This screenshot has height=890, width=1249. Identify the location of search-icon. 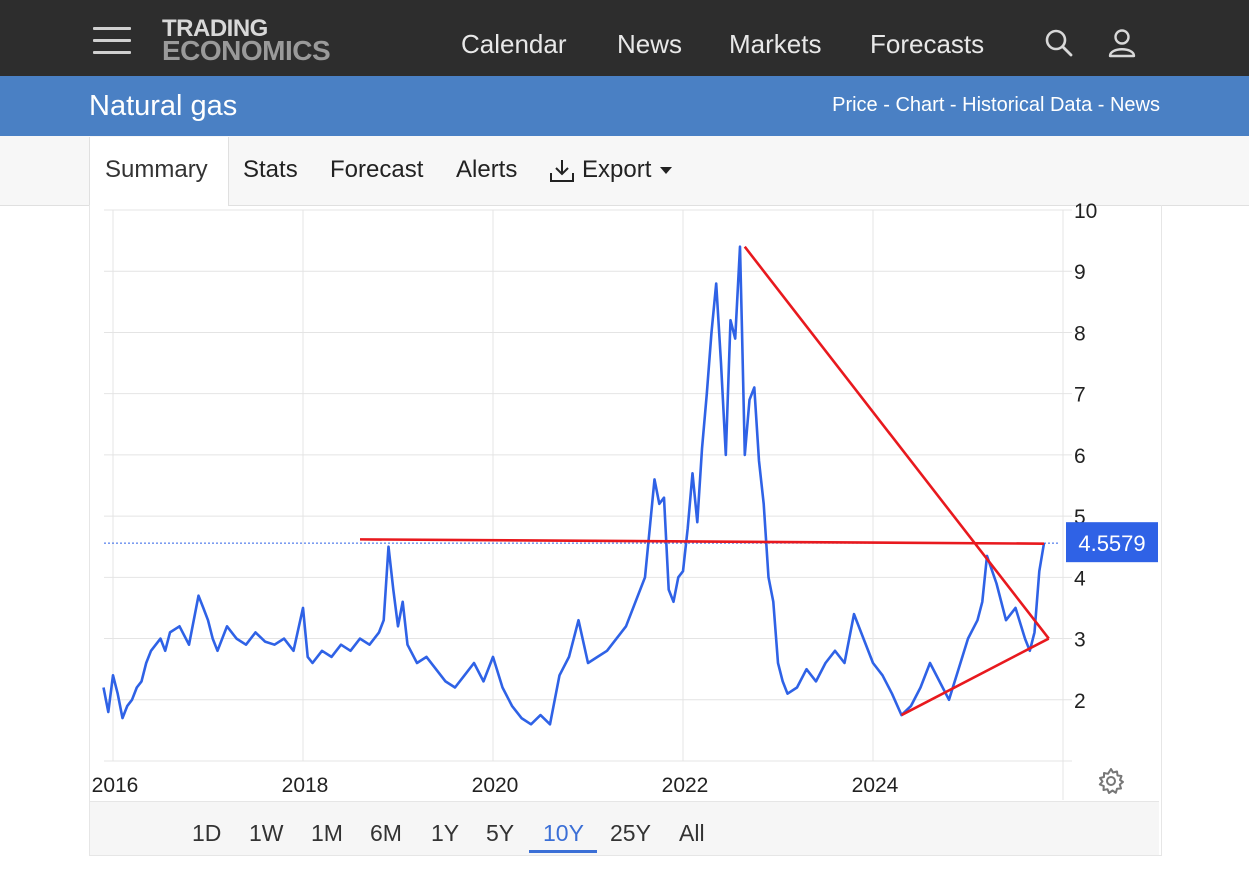
(1059, 43).